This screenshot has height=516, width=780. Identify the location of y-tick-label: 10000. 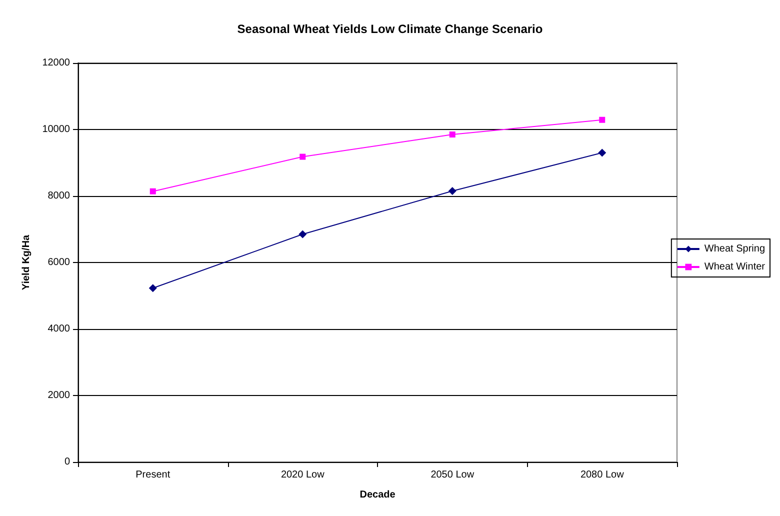
(56, 129).